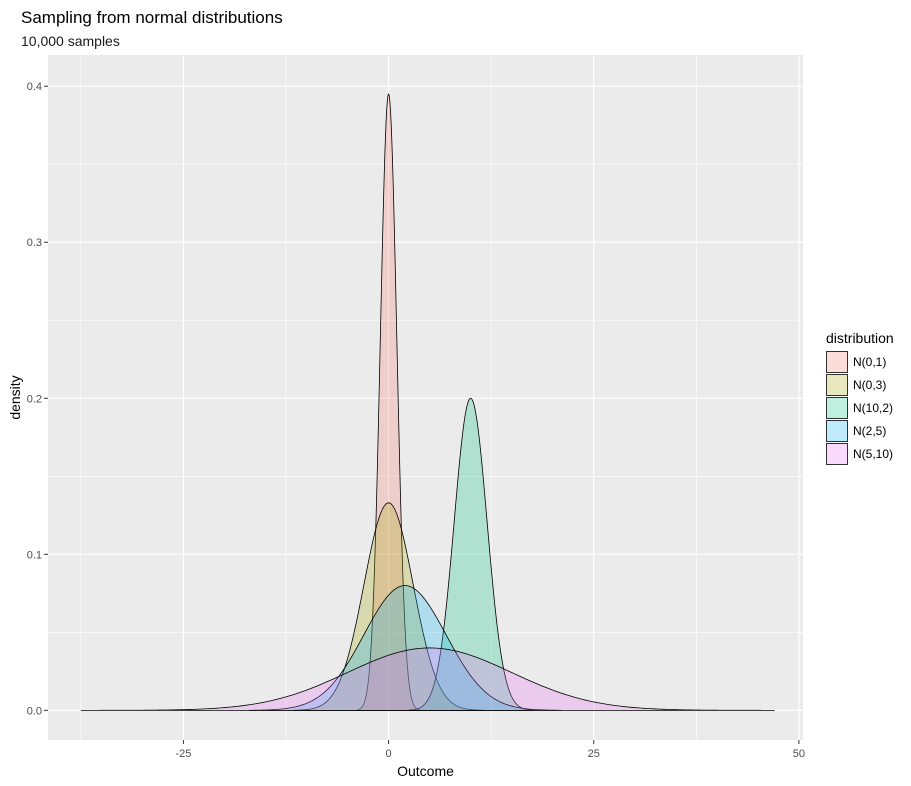  What do you see at coordinates (34, 711) in the screenshot?
I see `y-tick-label: 0.0` at bounding box center [34, 711].